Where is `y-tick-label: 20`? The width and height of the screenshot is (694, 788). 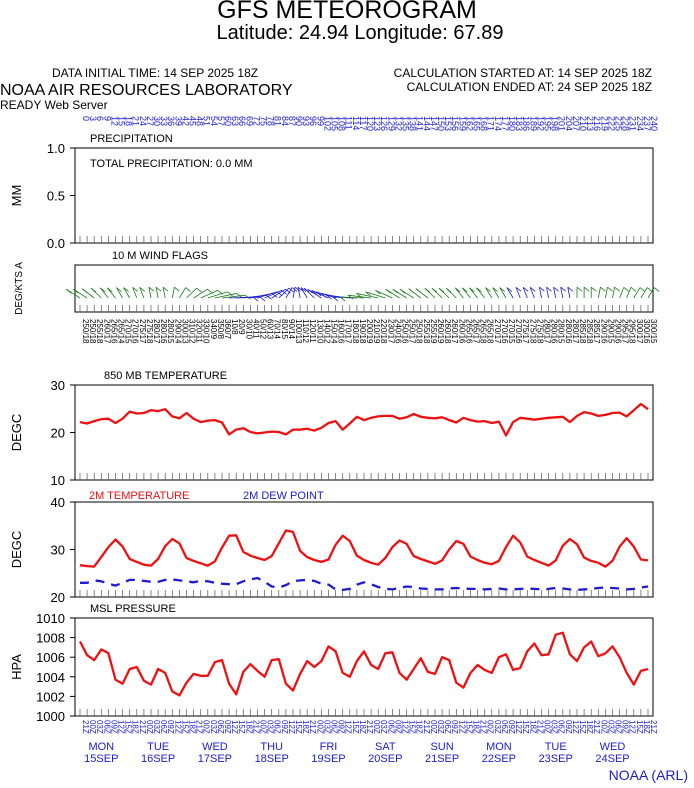 y-tick-label: 20 is located at coordinates (58, 597).